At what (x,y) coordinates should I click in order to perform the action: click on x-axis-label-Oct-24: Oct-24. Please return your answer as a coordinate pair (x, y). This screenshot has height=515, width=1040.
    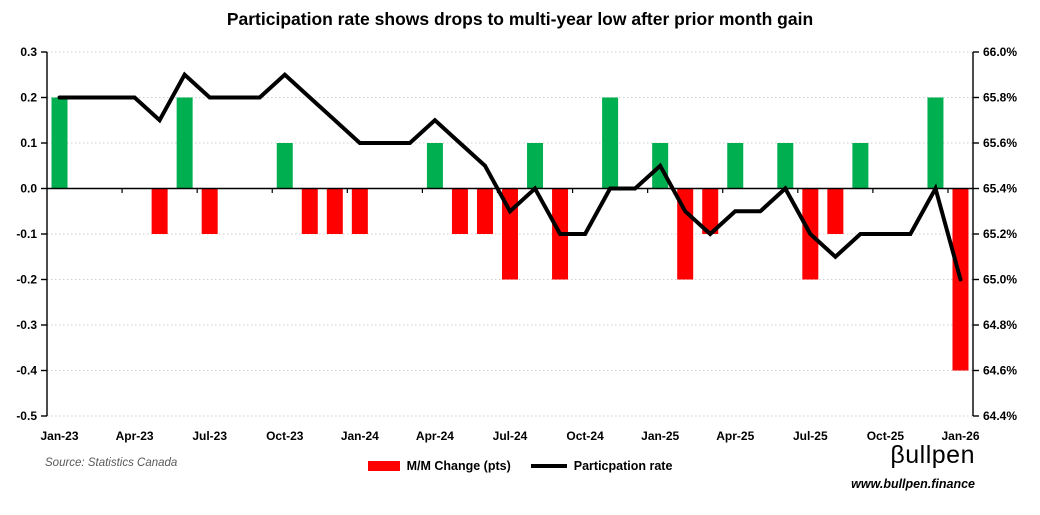
    Looking at the image, I should click on (585, 436).